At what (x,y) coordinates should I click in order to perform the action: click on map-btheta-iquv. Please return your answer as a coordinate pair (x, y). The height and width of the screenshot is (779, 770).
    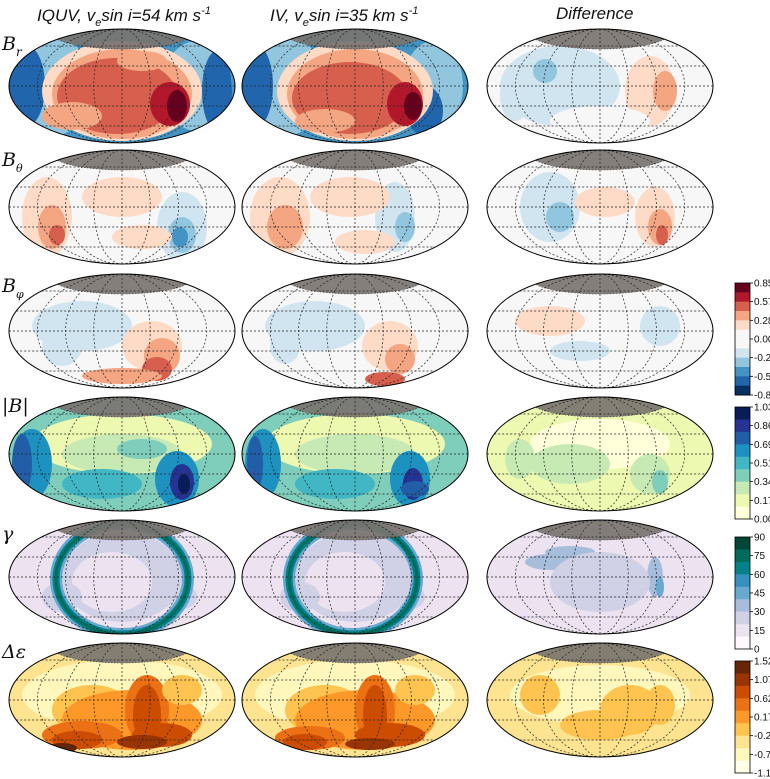
    Looking at the image, I should click on (122, 207).